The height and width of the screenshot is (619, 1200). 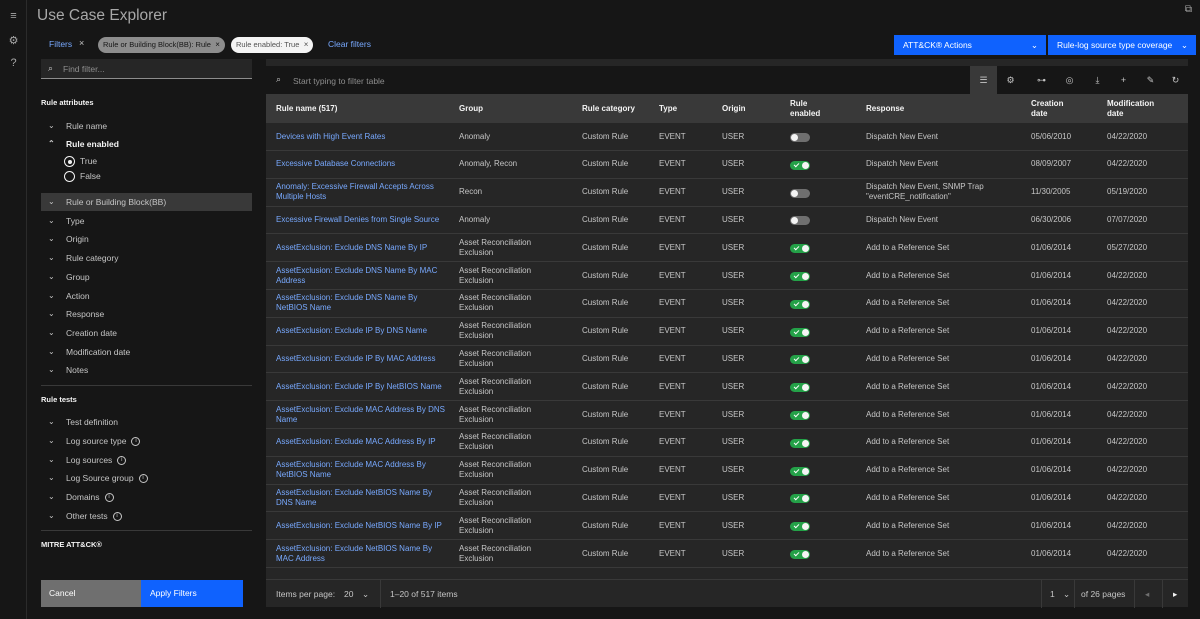 What do you see at coordinates (608, 108) in the screenshot?
I see `header-rule-category: Rule category` at bounding box center [608, 108].